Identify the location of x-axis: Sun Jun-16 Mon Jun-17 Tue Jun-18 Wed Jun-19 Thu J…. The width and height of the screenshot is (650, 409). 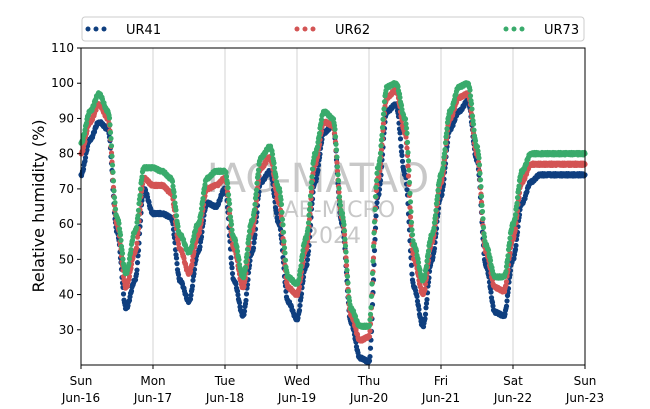
(332, 385).